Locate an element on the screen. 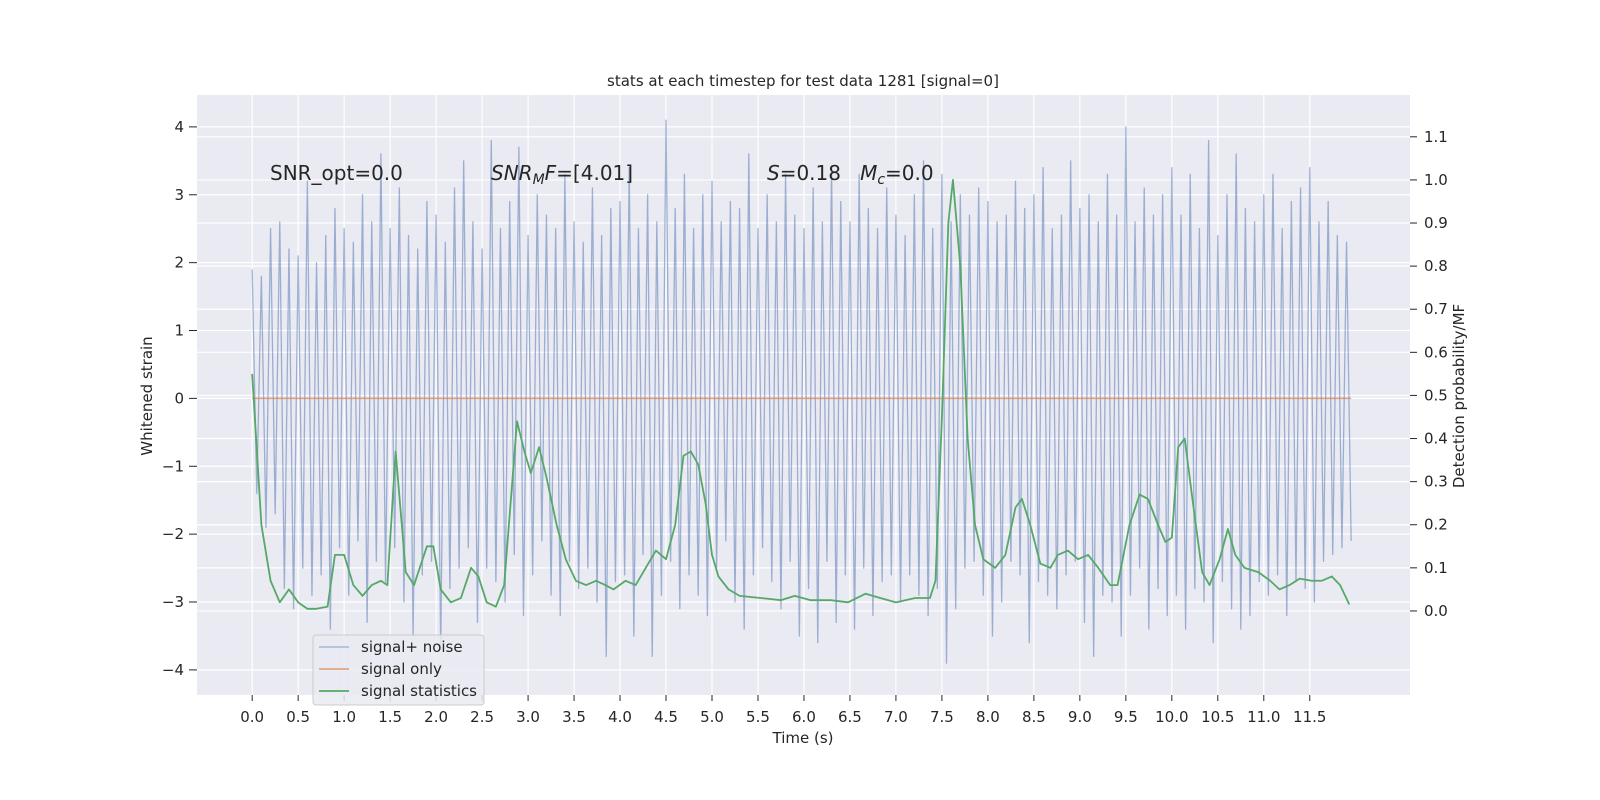 This screenshot has width=1600, height=800. legend-box is located at coordinates (398, 670).